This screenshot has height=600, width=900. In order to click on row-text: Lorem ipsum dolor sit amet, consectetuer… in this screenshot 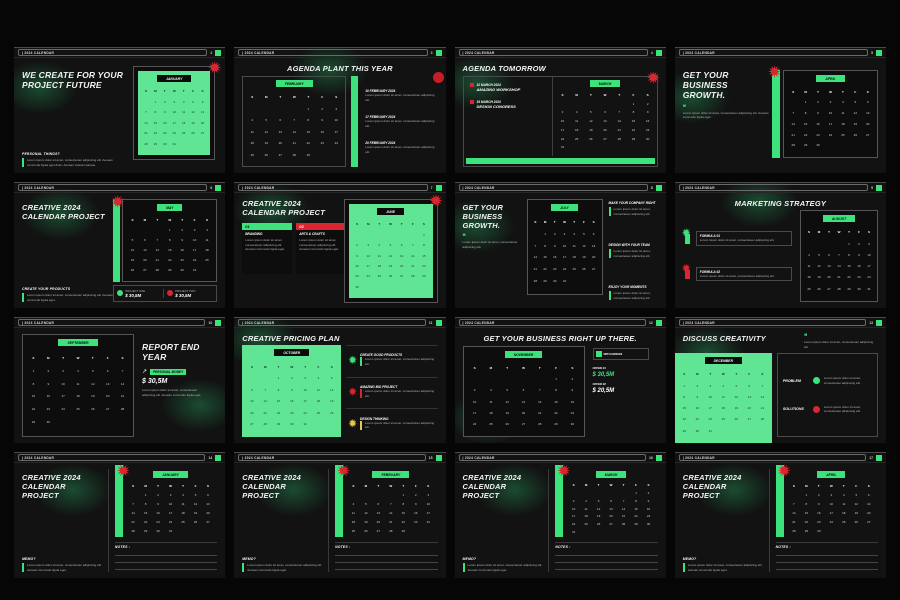, I will do `click(842, 380)`.